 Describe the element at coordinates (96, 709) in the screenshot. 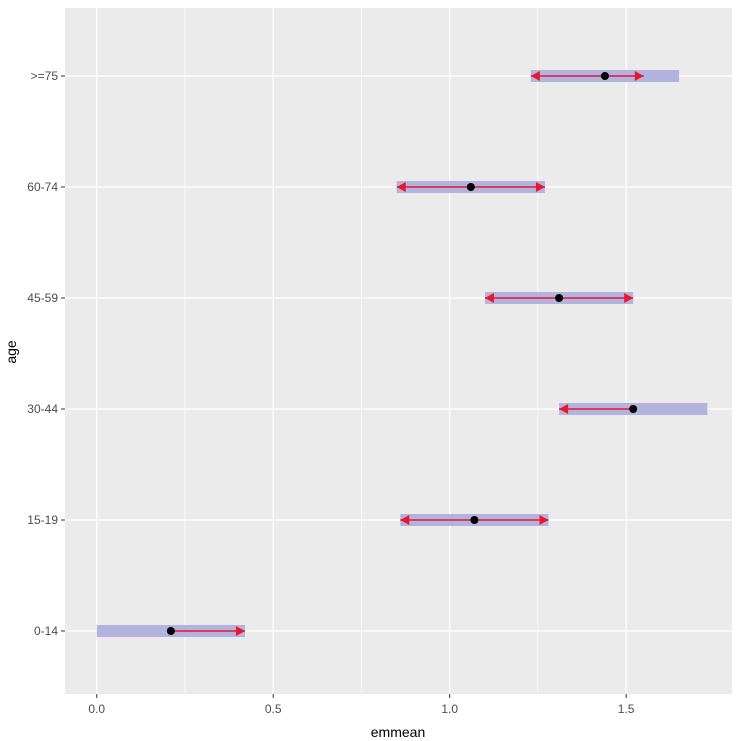

I see `x-tick-label: 0.0` at that location.